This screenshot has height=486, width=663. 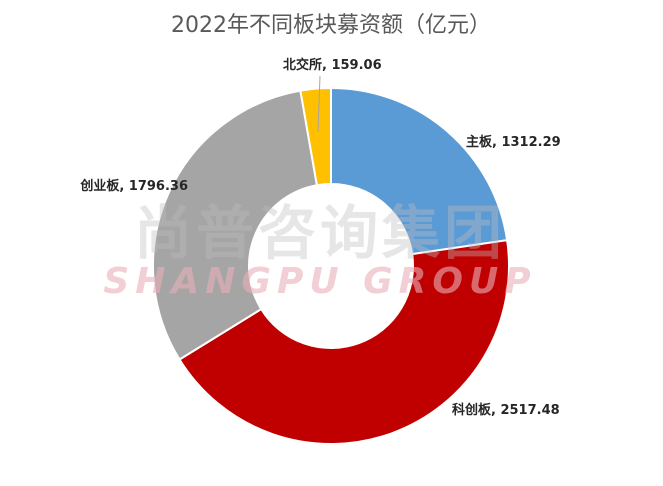 I want to click on data-label-2: 创业板, 1796.36, so click(x=133, y=186).